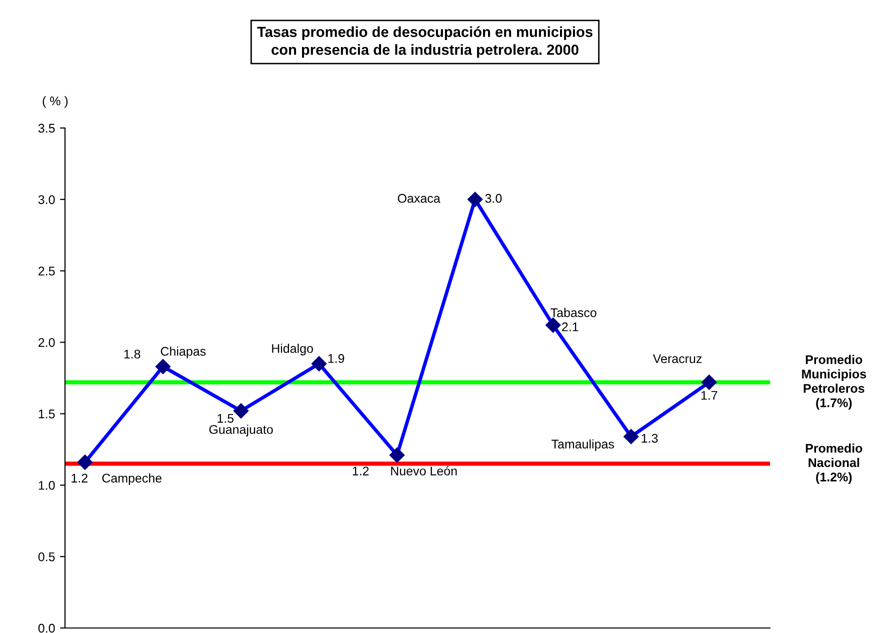 The image size is (872, 633). Describe the element at coordinates (46, 199) in the screenshot. I see `y-tick-label: 3.0` at that location.